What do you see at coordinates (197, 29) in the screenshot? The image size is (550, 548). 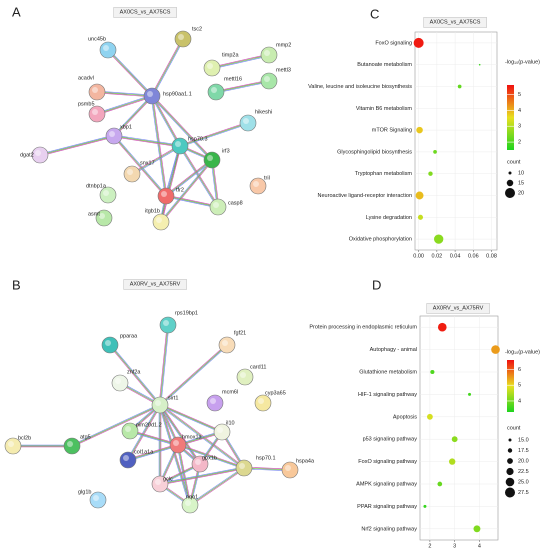 I see `node-label: tsc2` at bounding box center [197, 29].